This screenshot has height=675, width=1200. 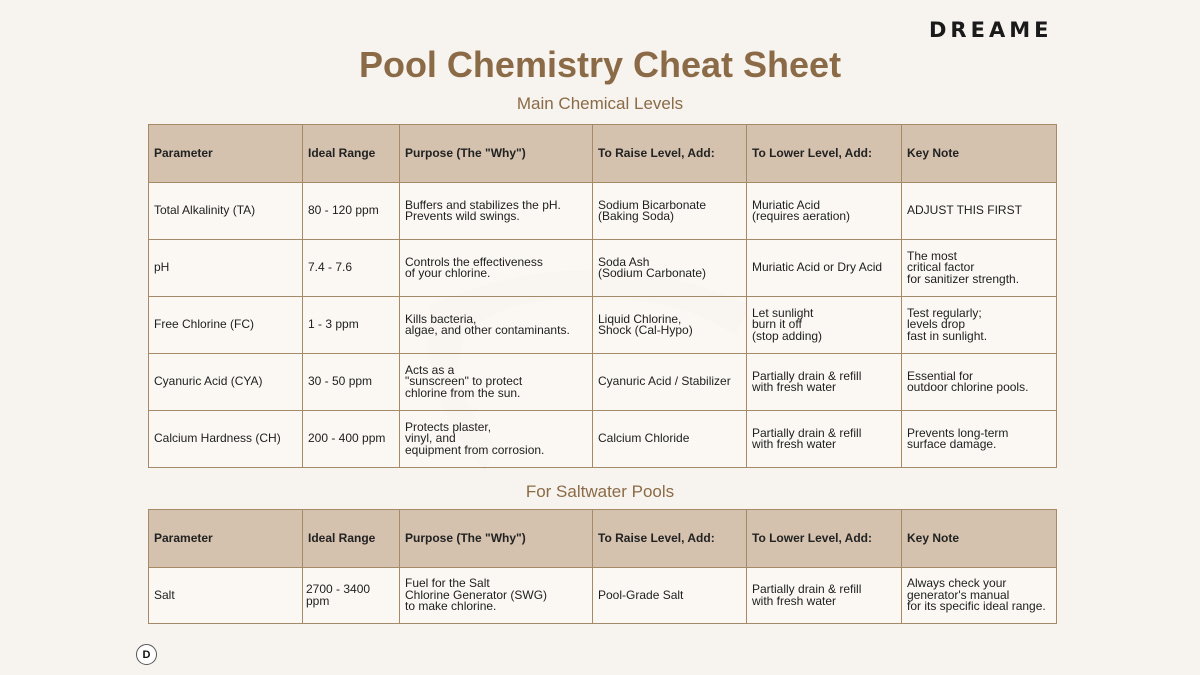 I want to click on cell-key-note: Essential for outdoor chlorine pools., so click(x=979, y=382).